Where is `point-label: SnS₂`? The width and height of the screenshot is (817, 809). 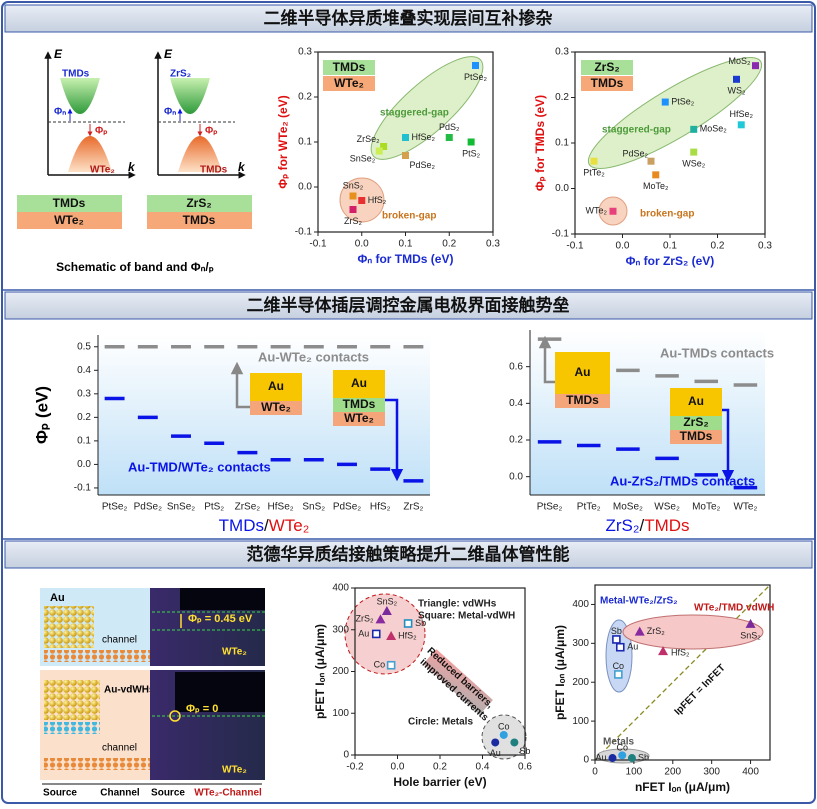 point-label: SnS₂ is located at coordinates (387, 601).